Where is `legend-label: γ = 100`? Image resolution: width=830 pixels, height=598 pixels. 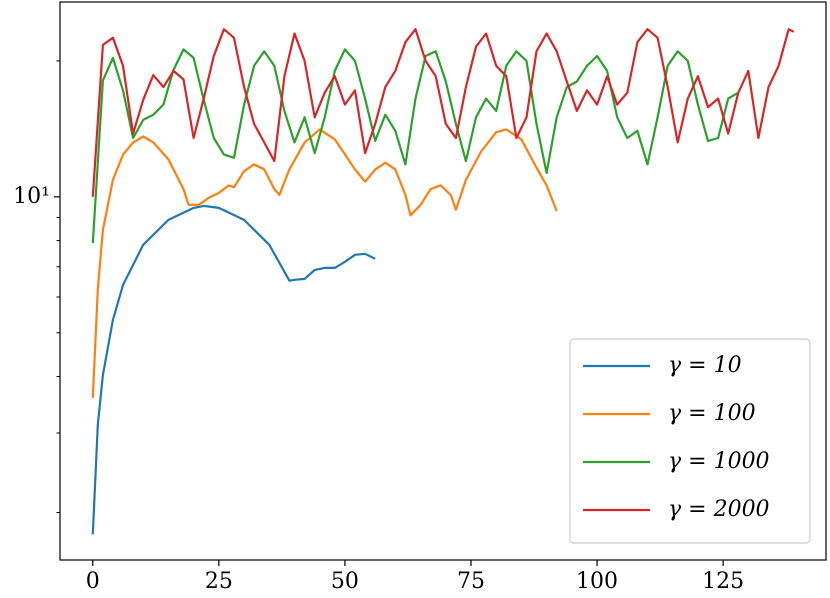
legend-label: γ = 100 is located at coordinates (712, 413).